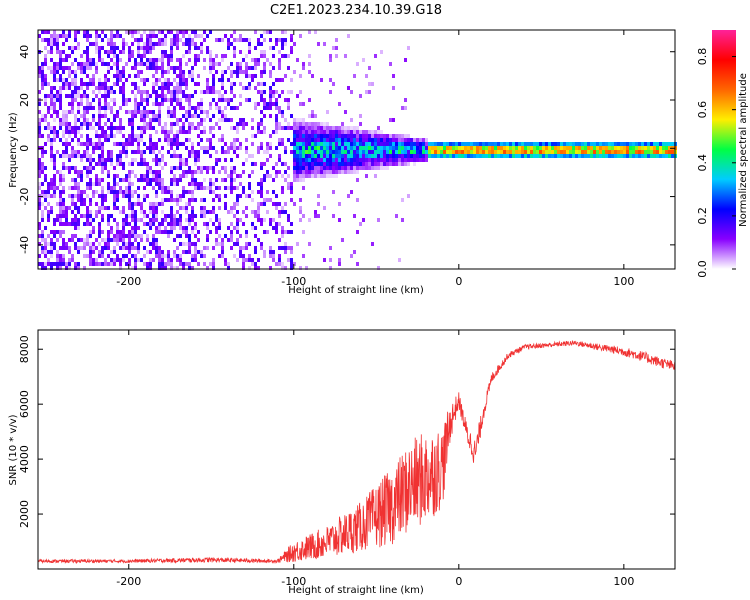 Image resolution: width=750 pixels, height=600 pixels. What do you see at coordinates (24, 197) in the screenshot?
I see `spectrogram-y-tick-label: -20` at bounding box center [24, 197].